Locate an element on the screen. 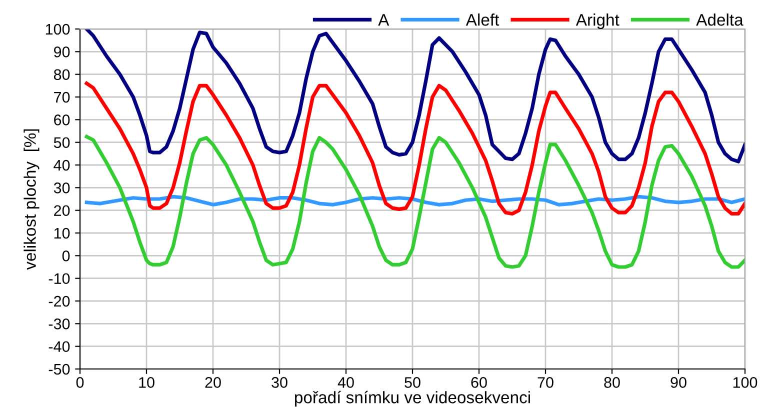 The height and width of the screenshot is (407, 760). x-tick-label: 100 is located at coordinates (745, 382).